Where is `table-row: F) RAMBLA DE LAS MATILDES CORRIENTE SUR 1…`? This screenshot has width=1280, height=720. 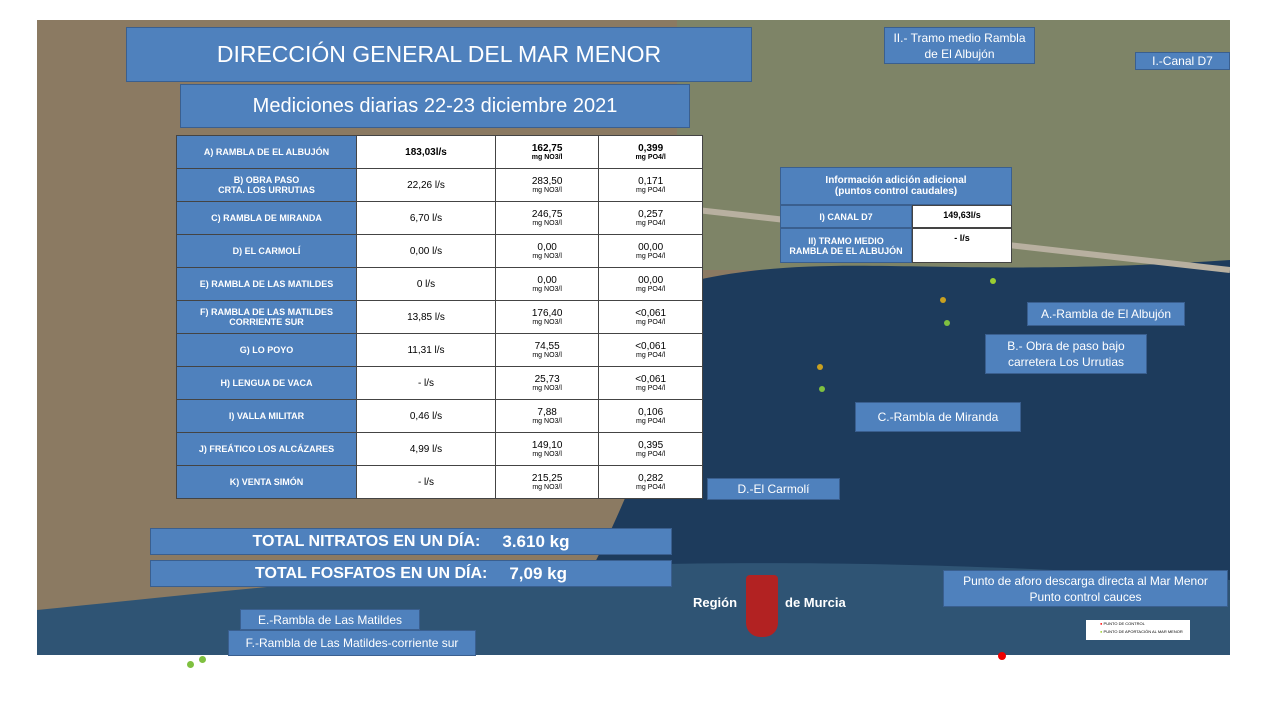
table-row: F) RAMBLA DE LAS MATILDES CORRIENTE SUR 1… is located at coordinates (439, 317).